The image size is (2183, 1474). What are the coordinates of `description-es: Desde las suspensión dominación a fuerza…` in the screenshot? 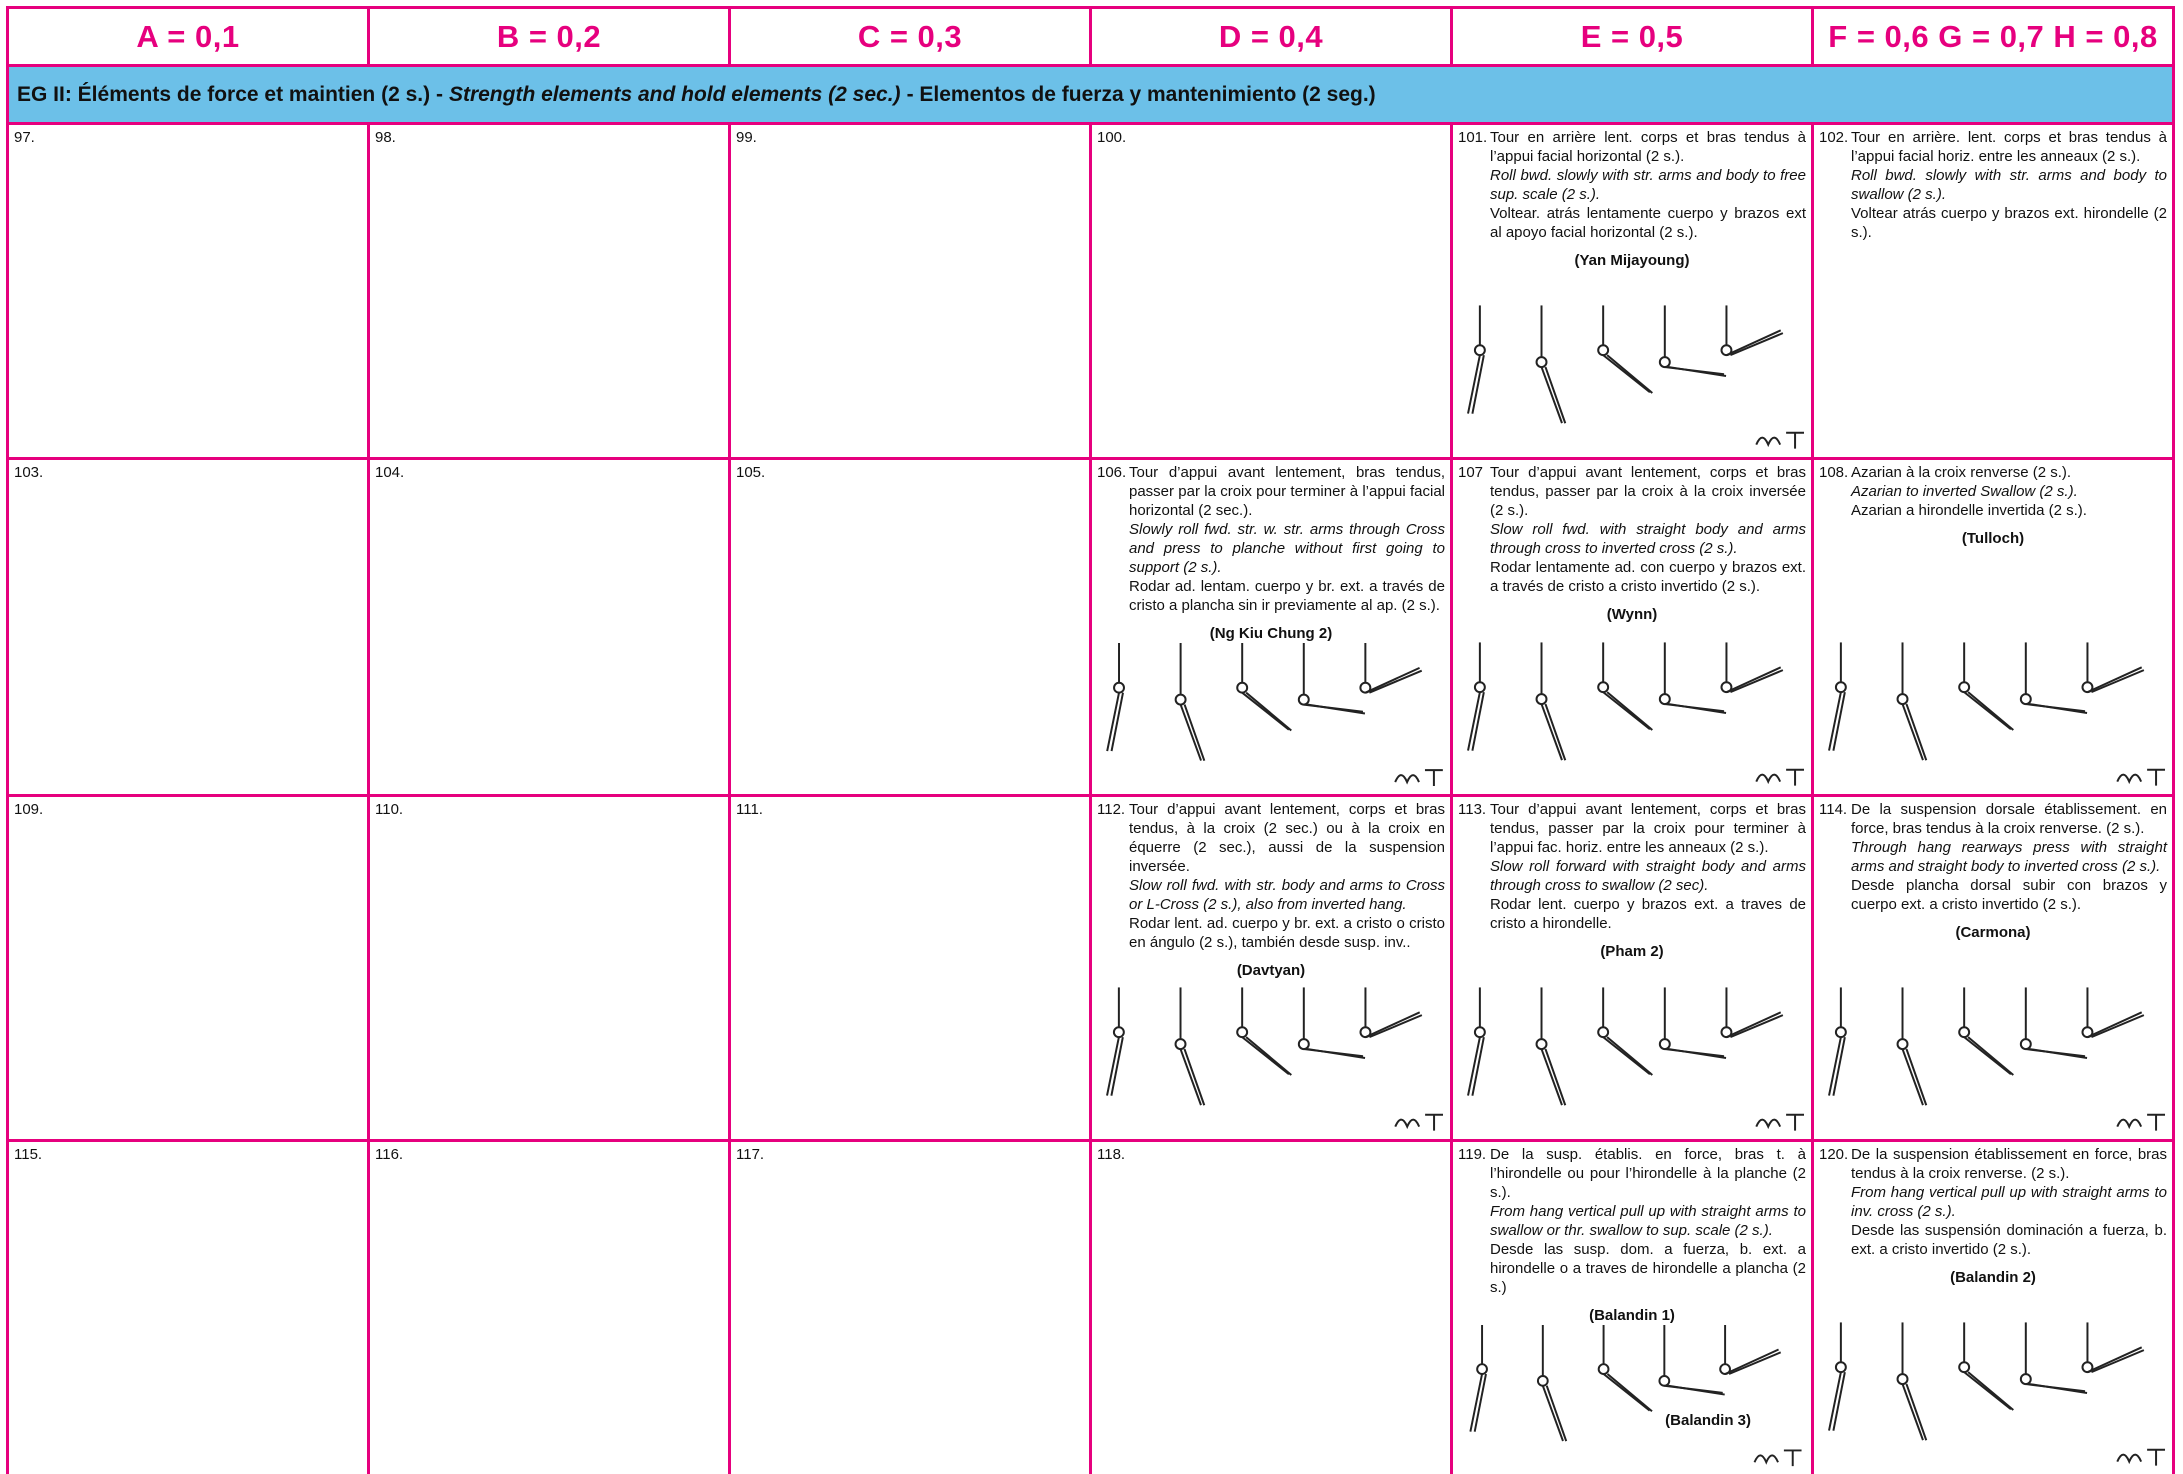 It's located at (2009, 1240).